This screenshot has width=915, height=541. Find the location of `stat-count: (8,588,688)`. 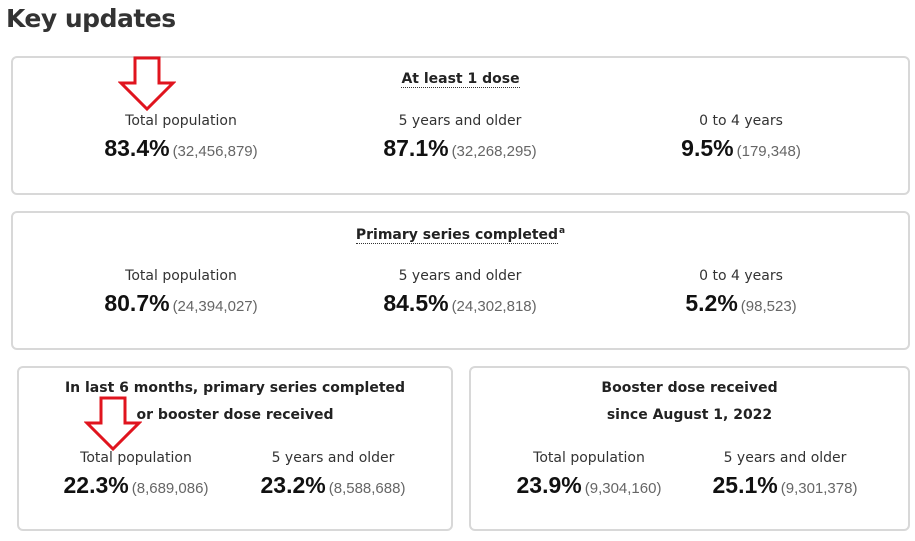

stat-count: (8,588,688) is located at coordinates (367, 488).